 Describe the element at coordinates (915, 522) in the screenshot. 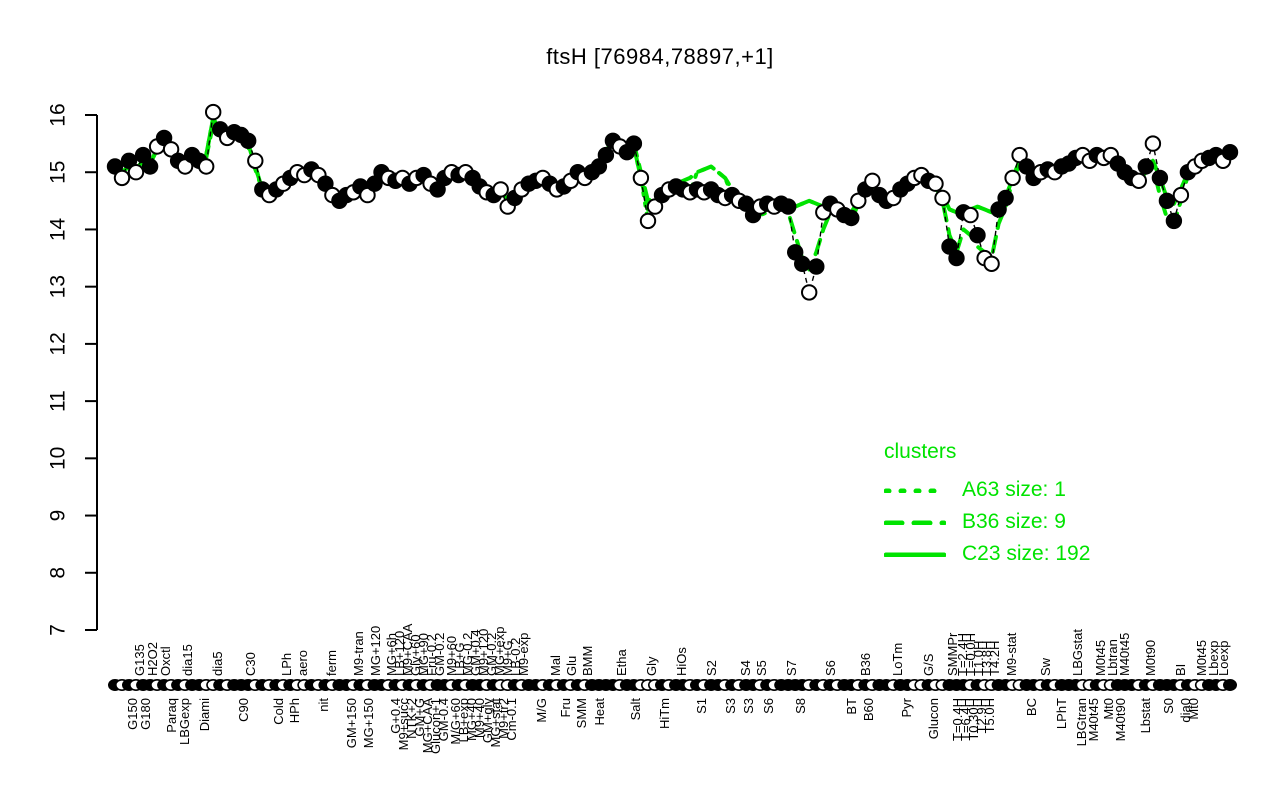

I see `legend-line-sample-dashed` at that location.